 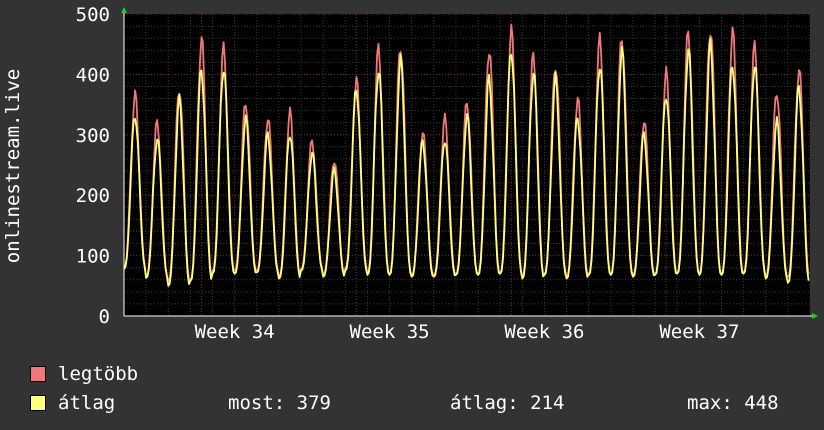 What do you see at coordinates (13, 166) in the screenshot?
I see `y-axis-label: onlinestream.live` at bounding box center [13, 166].